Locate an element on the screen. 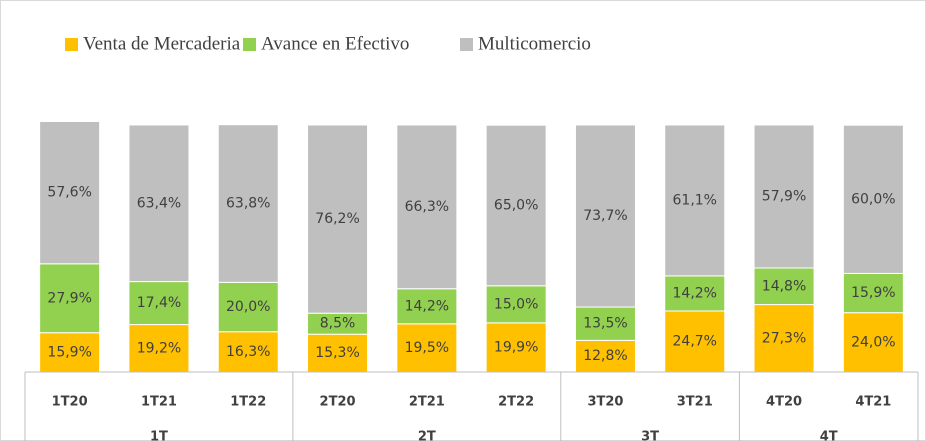  data-label: 65,0% is located at coordinates (516, 205).